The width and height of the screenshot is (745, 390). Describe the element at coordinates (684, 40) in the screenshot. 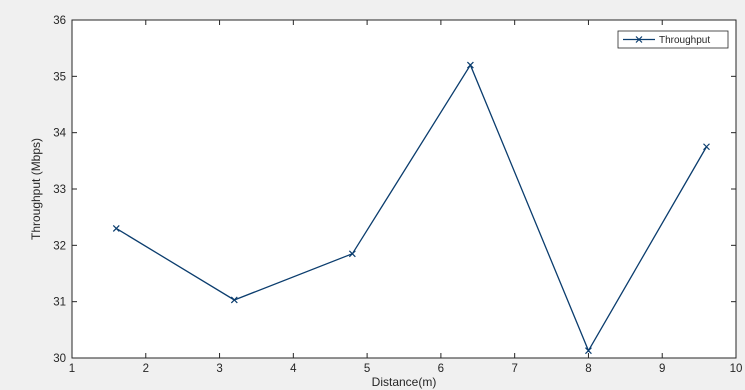

I see `legend-label-throughput: Throughput` at that location.